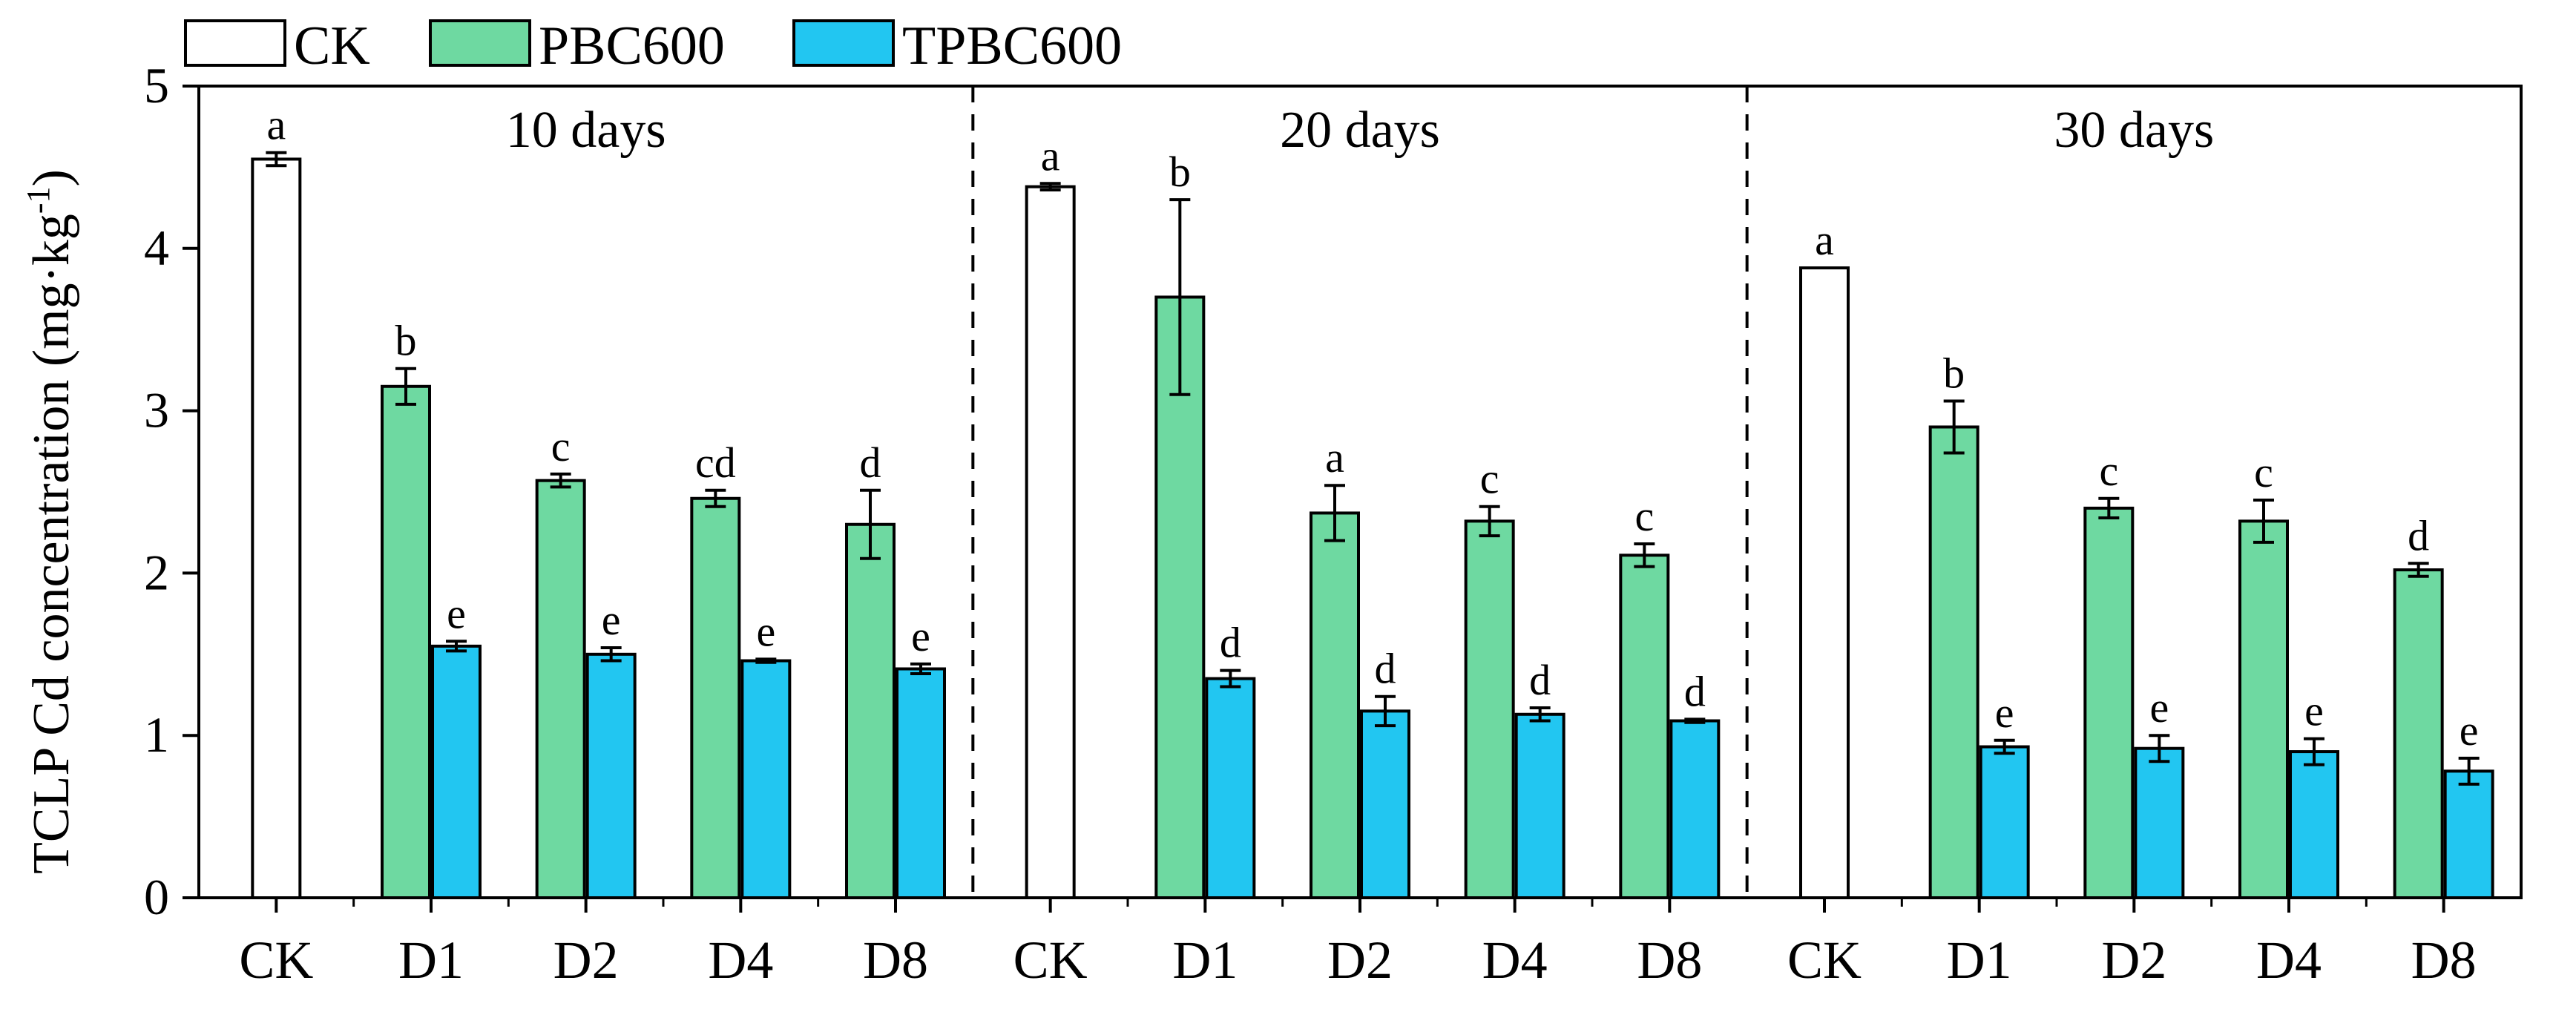 The height and width of the screenshot is (1015, 2576). Describe the element at coordinates (52, 544) in the screenshot. I see `y-axis-title-main: TCLP Cd concentration (mg·kg` at that location.